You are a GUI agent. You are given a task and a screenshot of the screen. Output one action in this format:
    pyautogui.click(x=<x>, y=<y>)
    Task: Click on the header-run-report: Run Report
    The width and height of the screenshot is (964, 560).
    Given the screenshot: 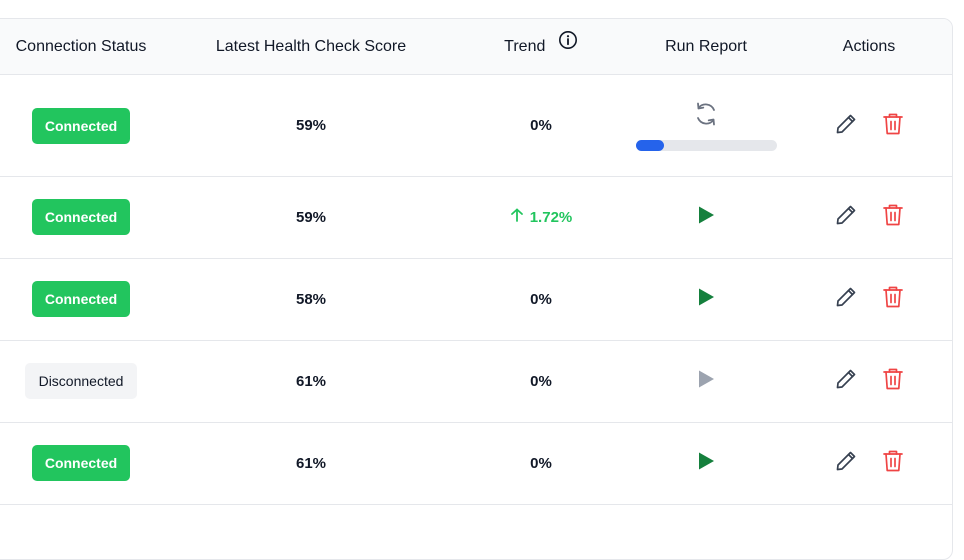 What is the action you would take?
    pyautogui.click(x=706, y=46)
    